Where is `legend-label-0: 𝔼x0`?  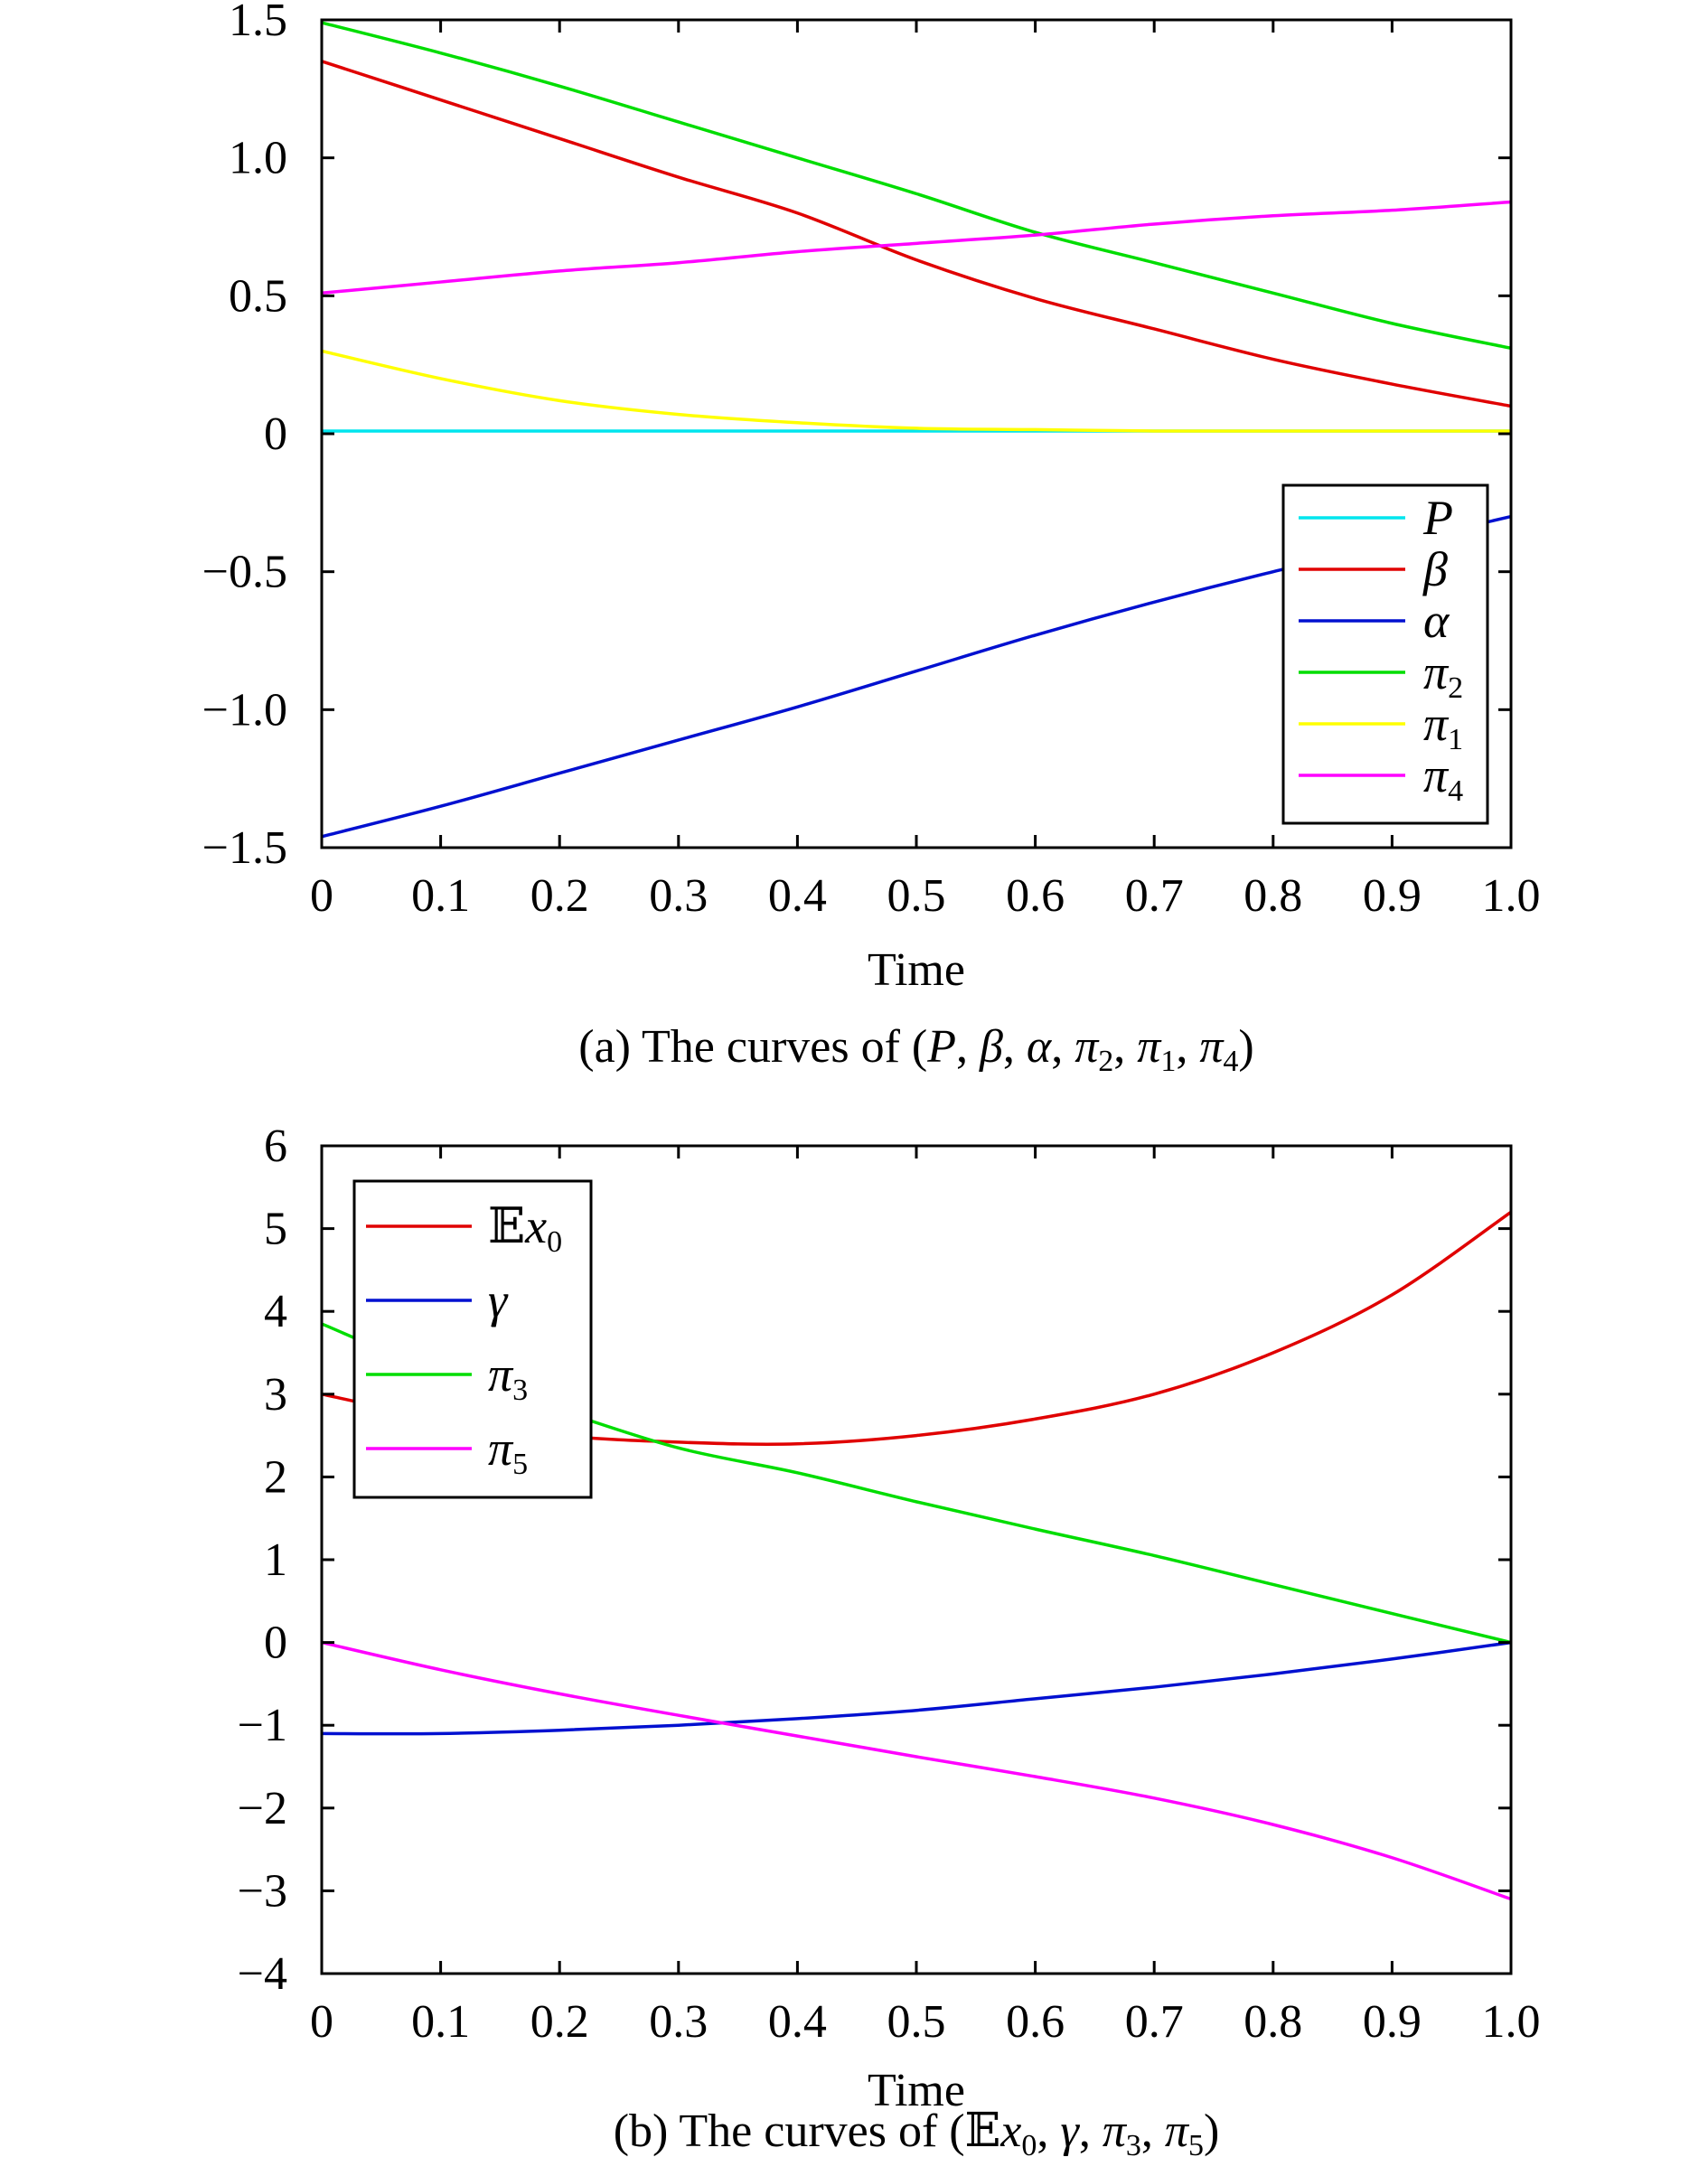
legend-label-0: 𝔼x0 is located at coordinates (525, 1229).